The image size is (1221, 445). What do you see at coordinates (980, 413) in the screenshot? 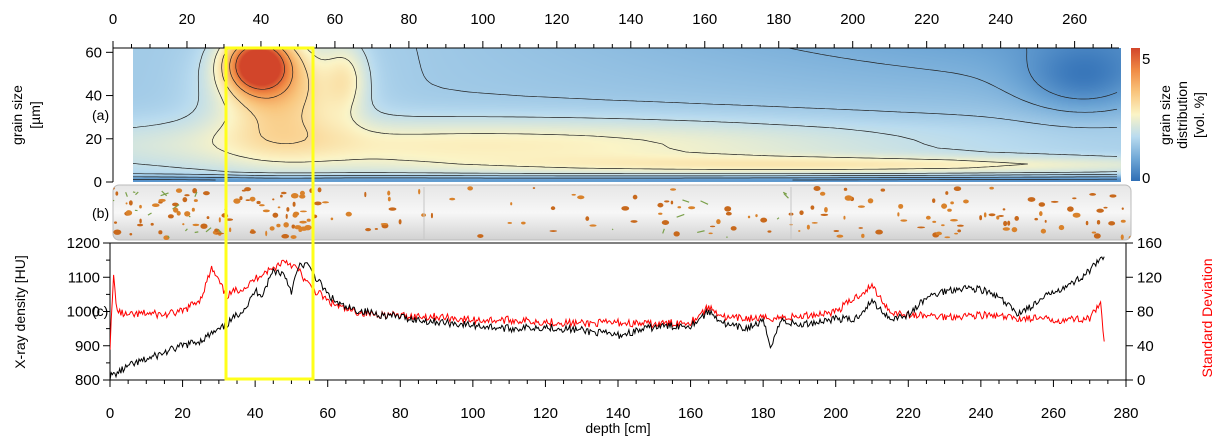
I see `depth-tick-label: 240` at bounding box center [980, 413].